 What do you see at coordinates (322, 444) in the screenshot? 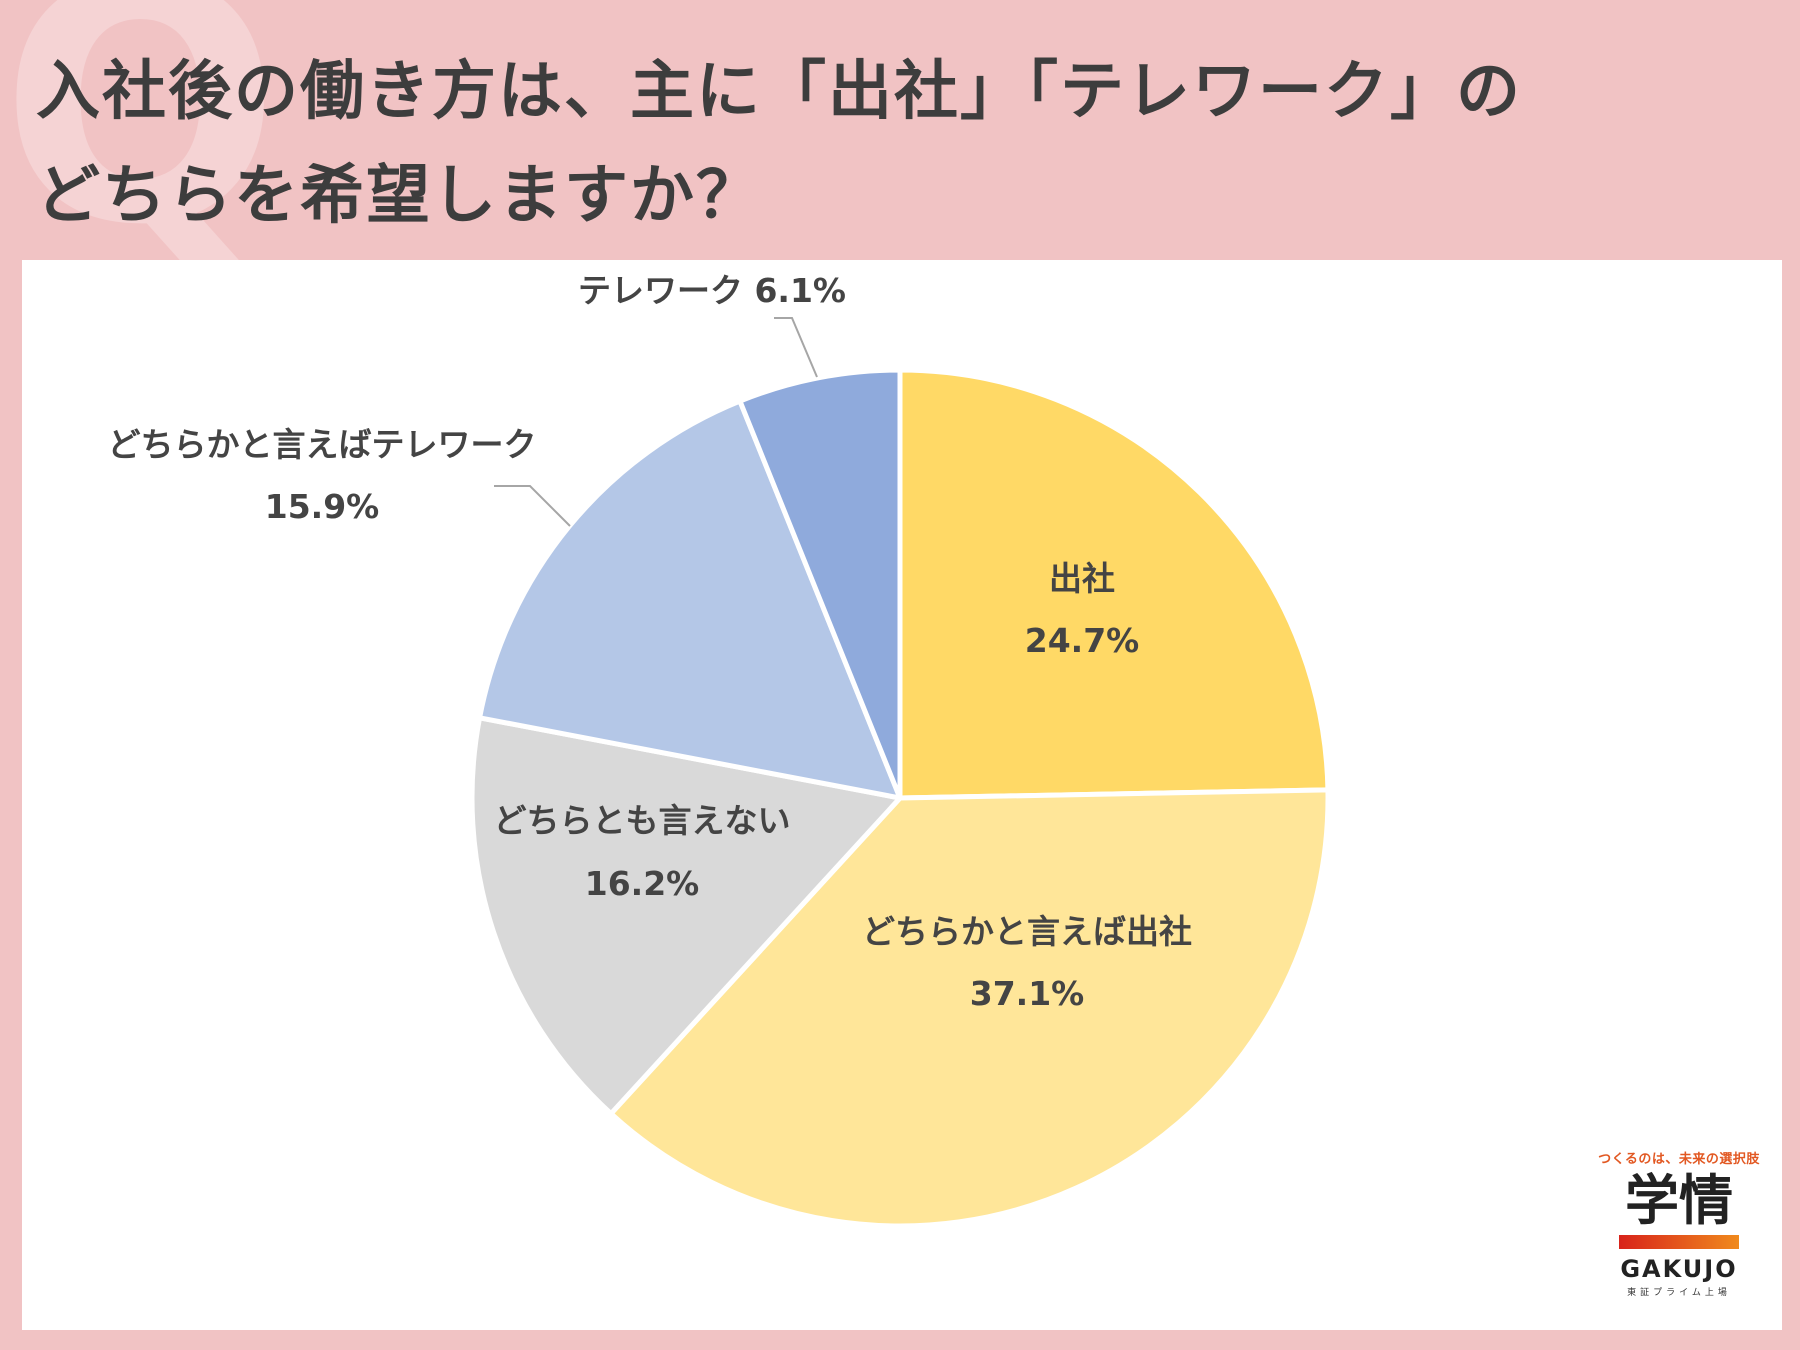
I see `slice-name-lean-telework: どちらかと言えばテレワーク` at bounding box center [322, 444].